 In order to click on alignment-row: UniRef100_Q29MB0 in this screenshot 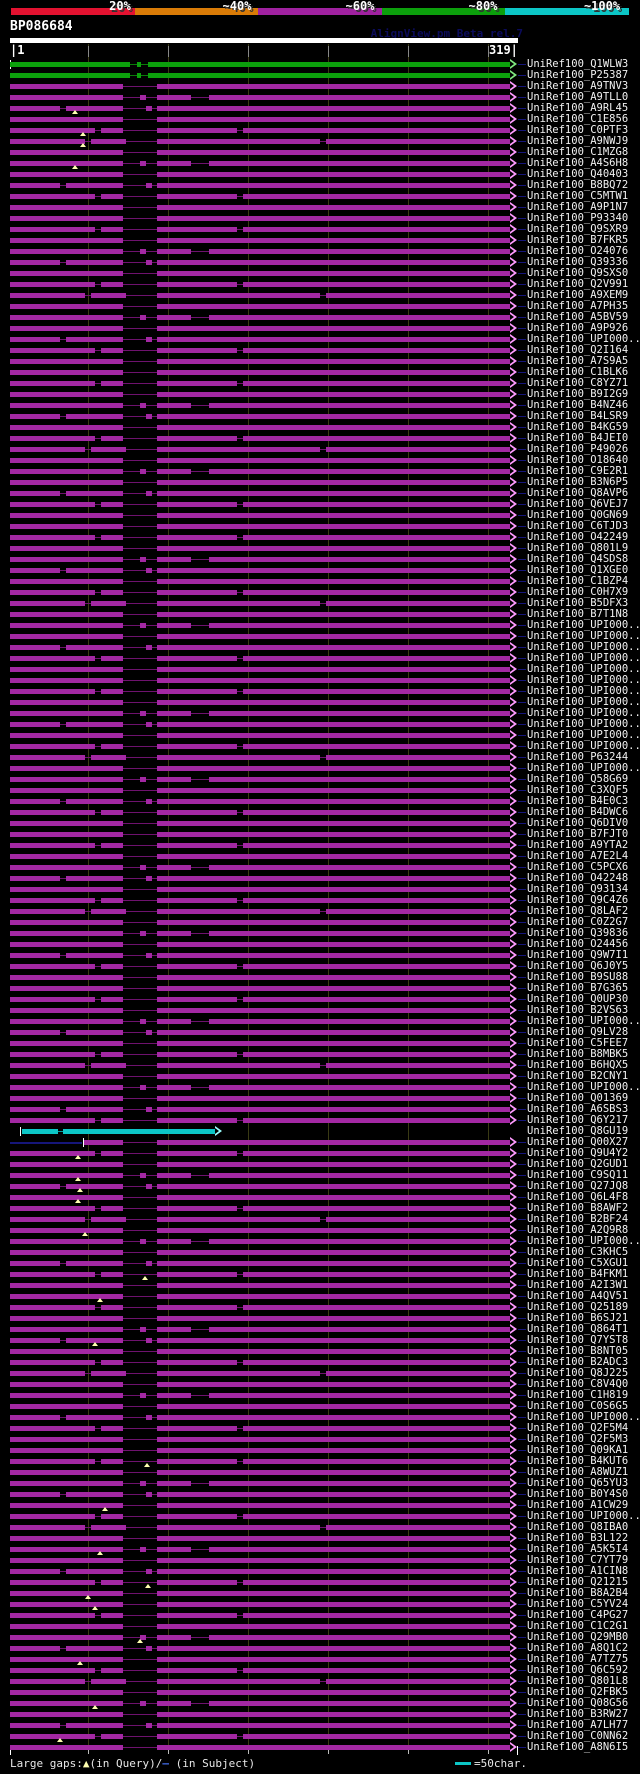, I will do `click(320, 1637)`.